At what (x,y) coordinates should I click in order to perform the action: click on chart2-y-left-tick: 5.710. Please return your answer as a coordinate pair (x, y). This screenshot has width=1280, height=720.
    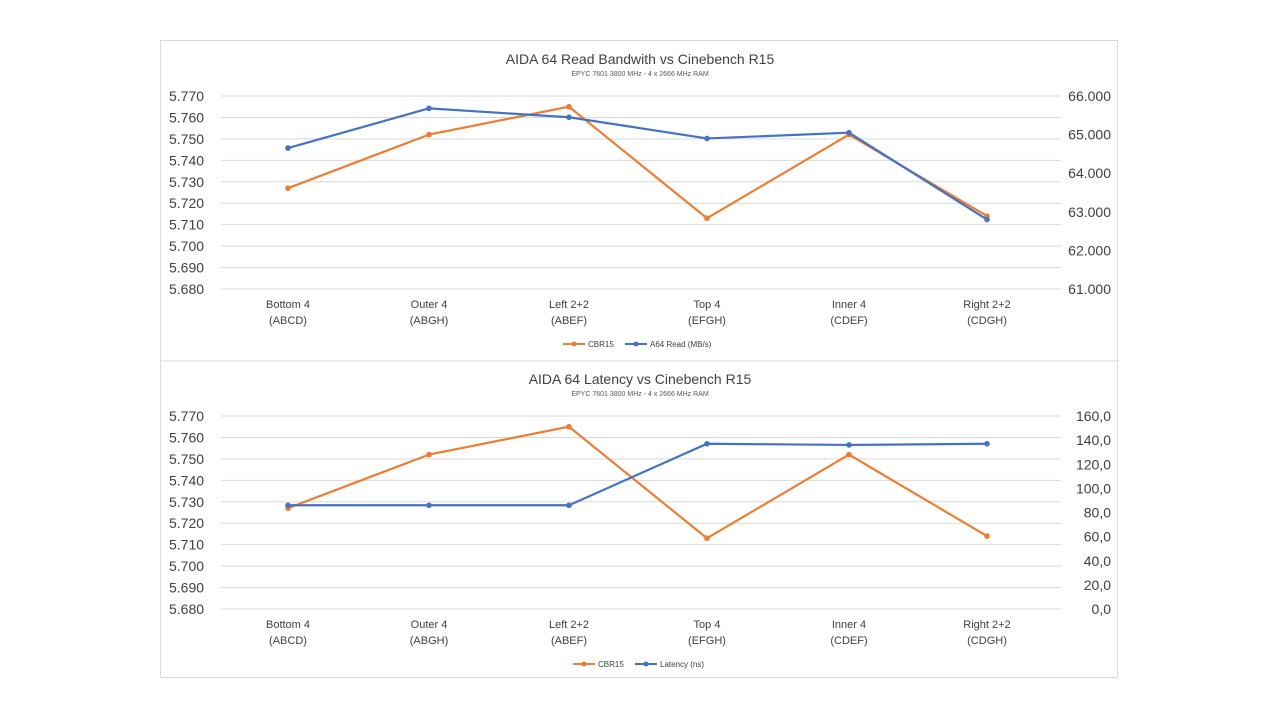
    Looking at the image, I should click on (186, 545).